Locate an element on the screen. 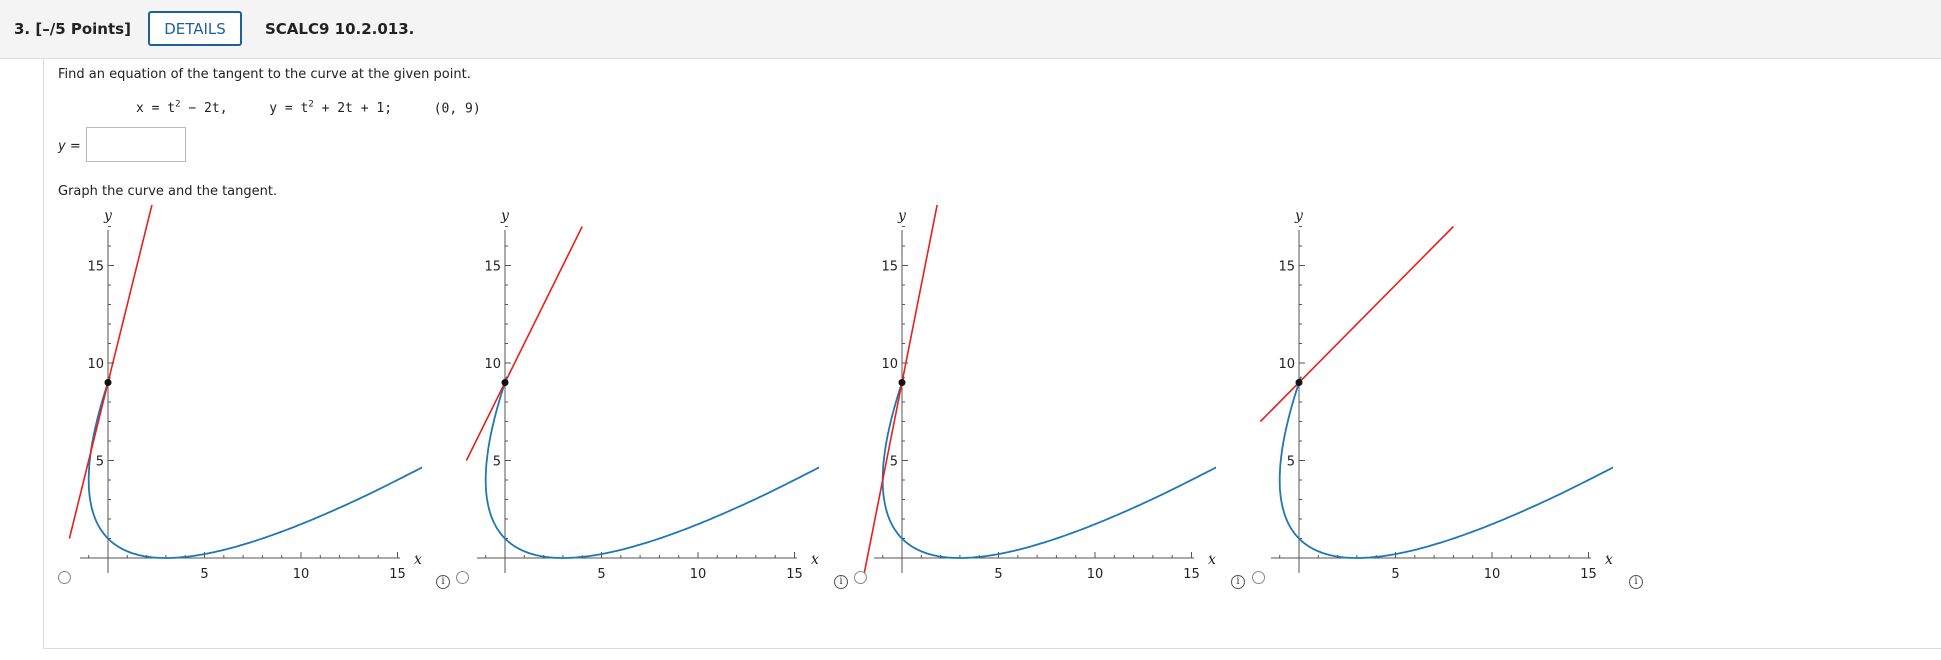  question-number: 3. [–/5 Points] is located at coordinates (72, 29).